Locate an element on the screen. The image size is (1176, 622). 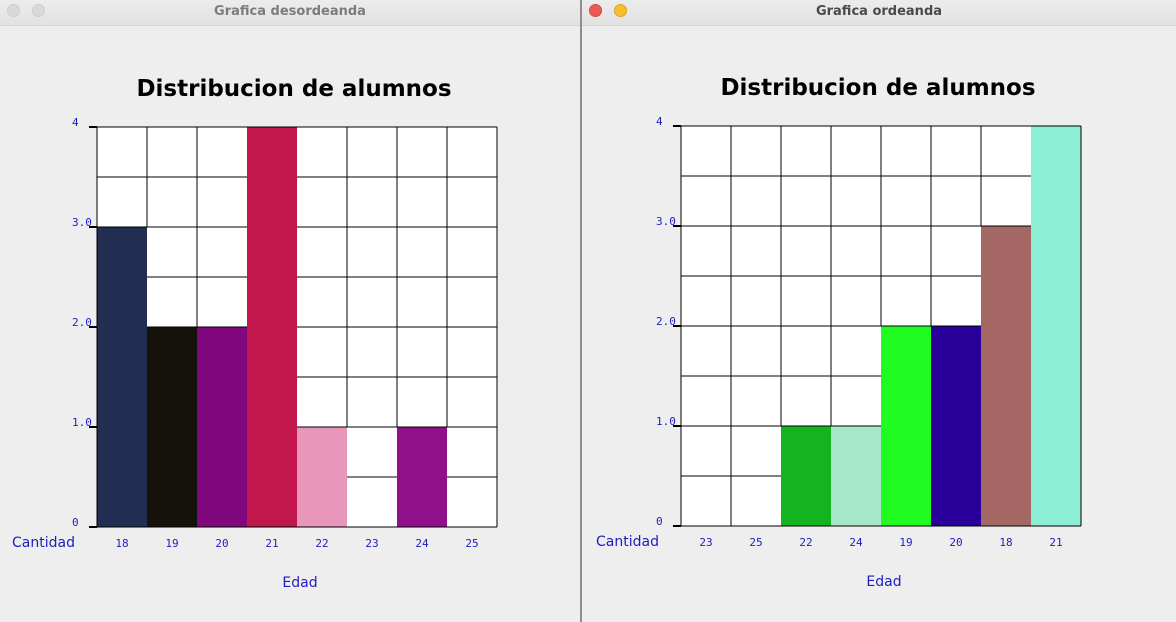
titlebar: Grafica desordeanda is located at coordinates (290, 13).